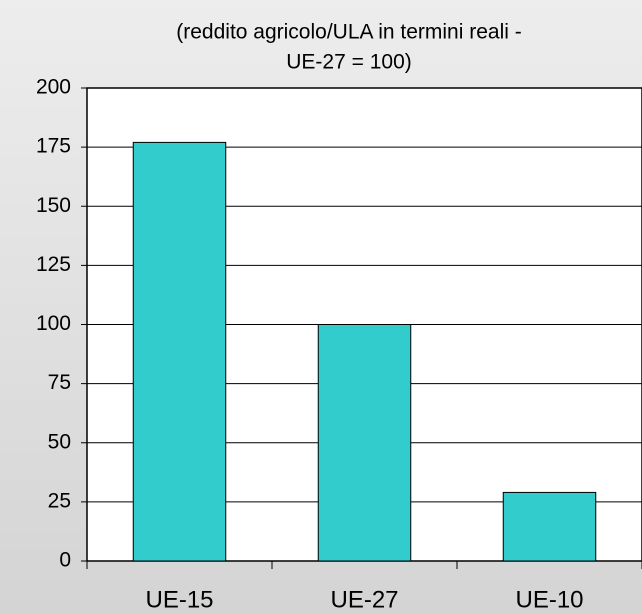  What do you see at coordinates (549, 599) in the screenshot?
I see `x-tick-label: UE-10` at bounding box center [549, 599].